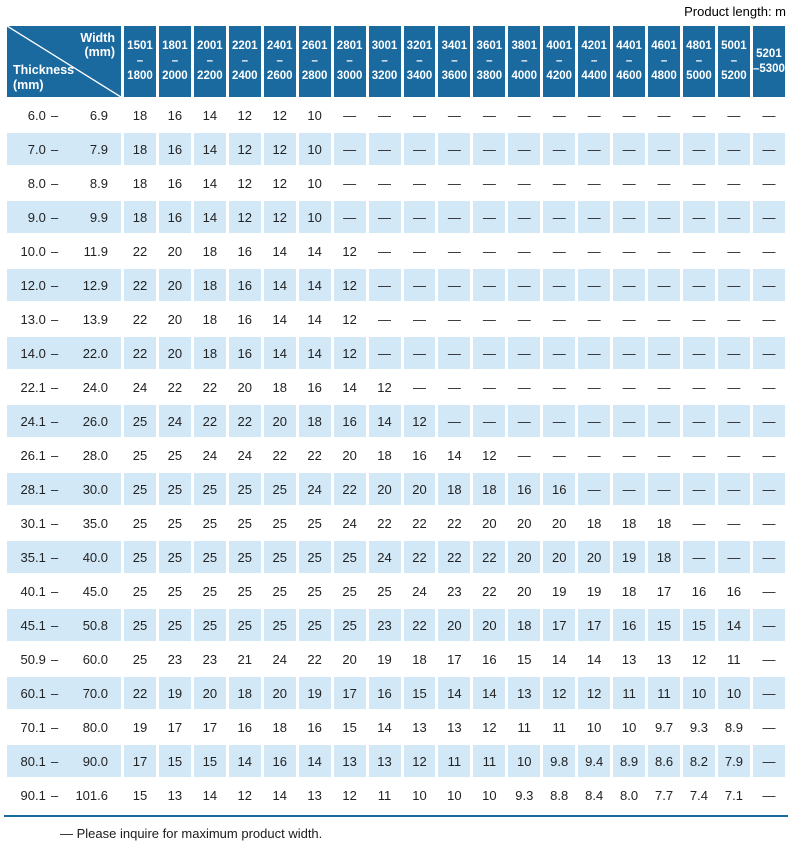 This screenshot has width=791, height=849. Describe the element at coordinates (174, 795) in the screenshot. I see `length-value-cell: 13` at that location.